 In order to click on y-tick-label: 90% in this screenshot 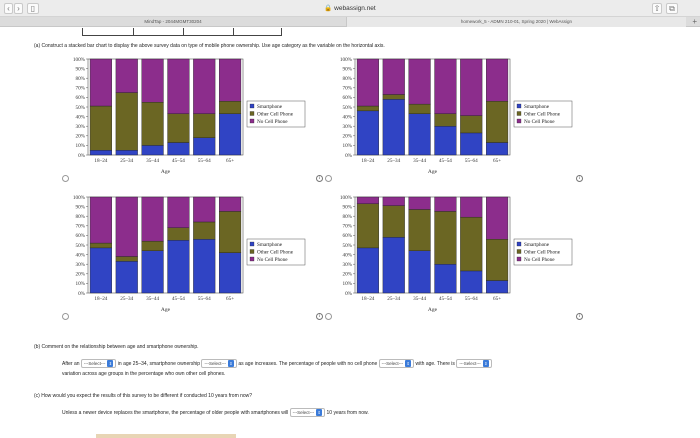, I will do `click(347, 207)`.